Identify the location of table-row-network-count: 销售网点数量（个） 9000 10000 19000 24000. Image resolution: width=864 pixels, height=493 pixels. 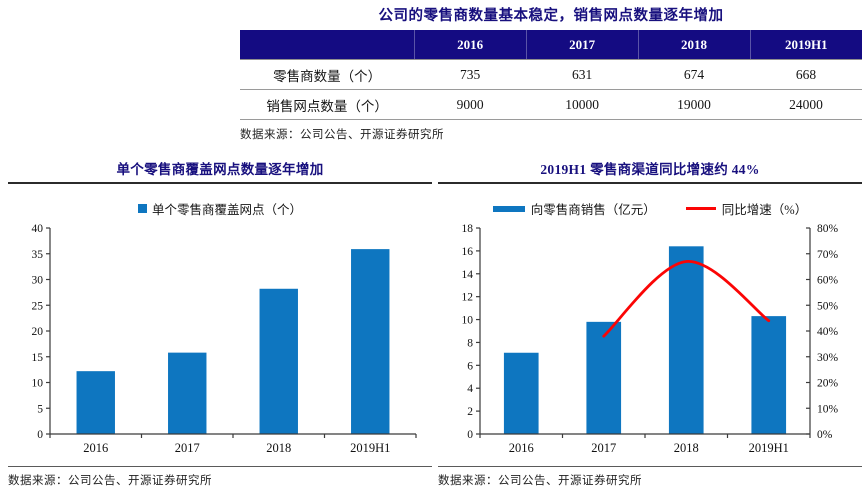
(551, 104).